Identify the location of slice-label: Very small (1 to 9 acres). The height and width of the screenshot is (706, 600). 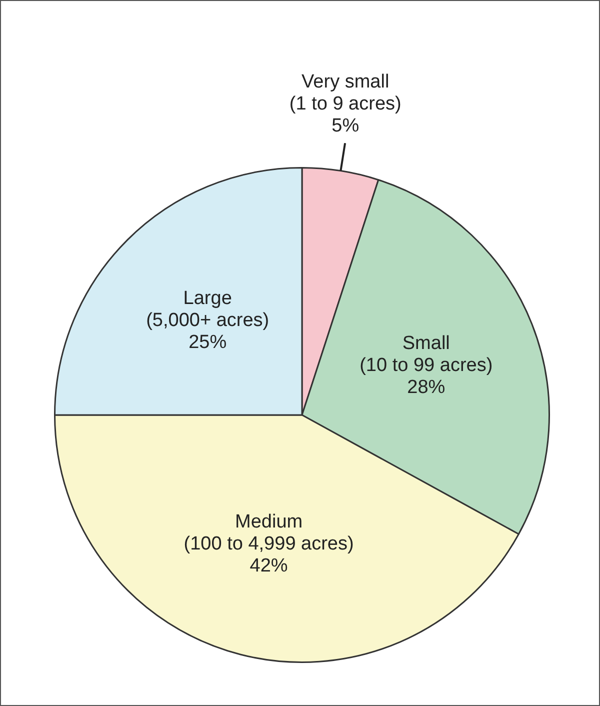
(345, 92).